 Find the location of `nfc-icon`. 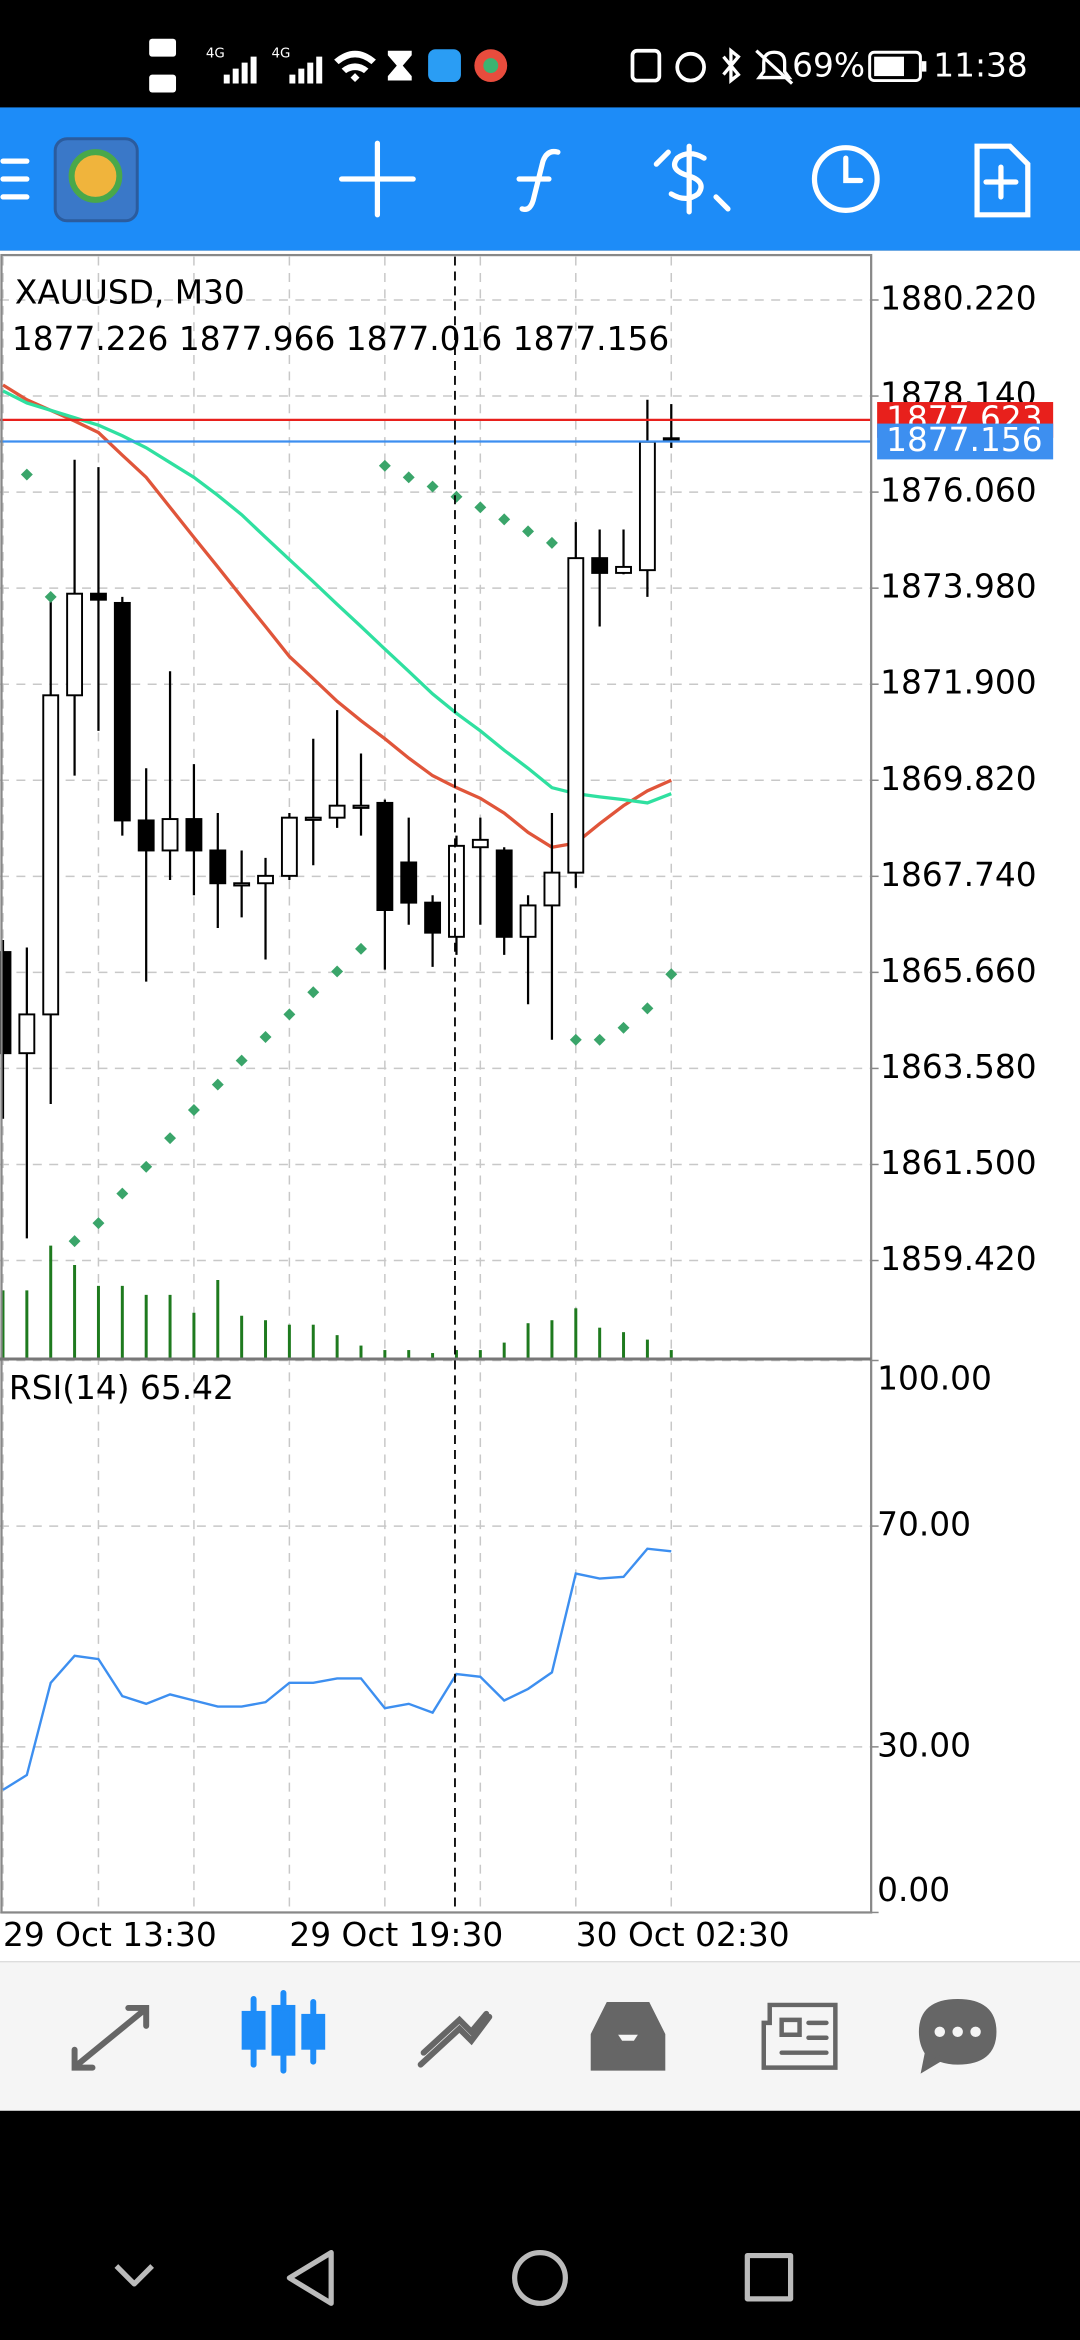

nfc-icon is located at coordinates (646, 65).